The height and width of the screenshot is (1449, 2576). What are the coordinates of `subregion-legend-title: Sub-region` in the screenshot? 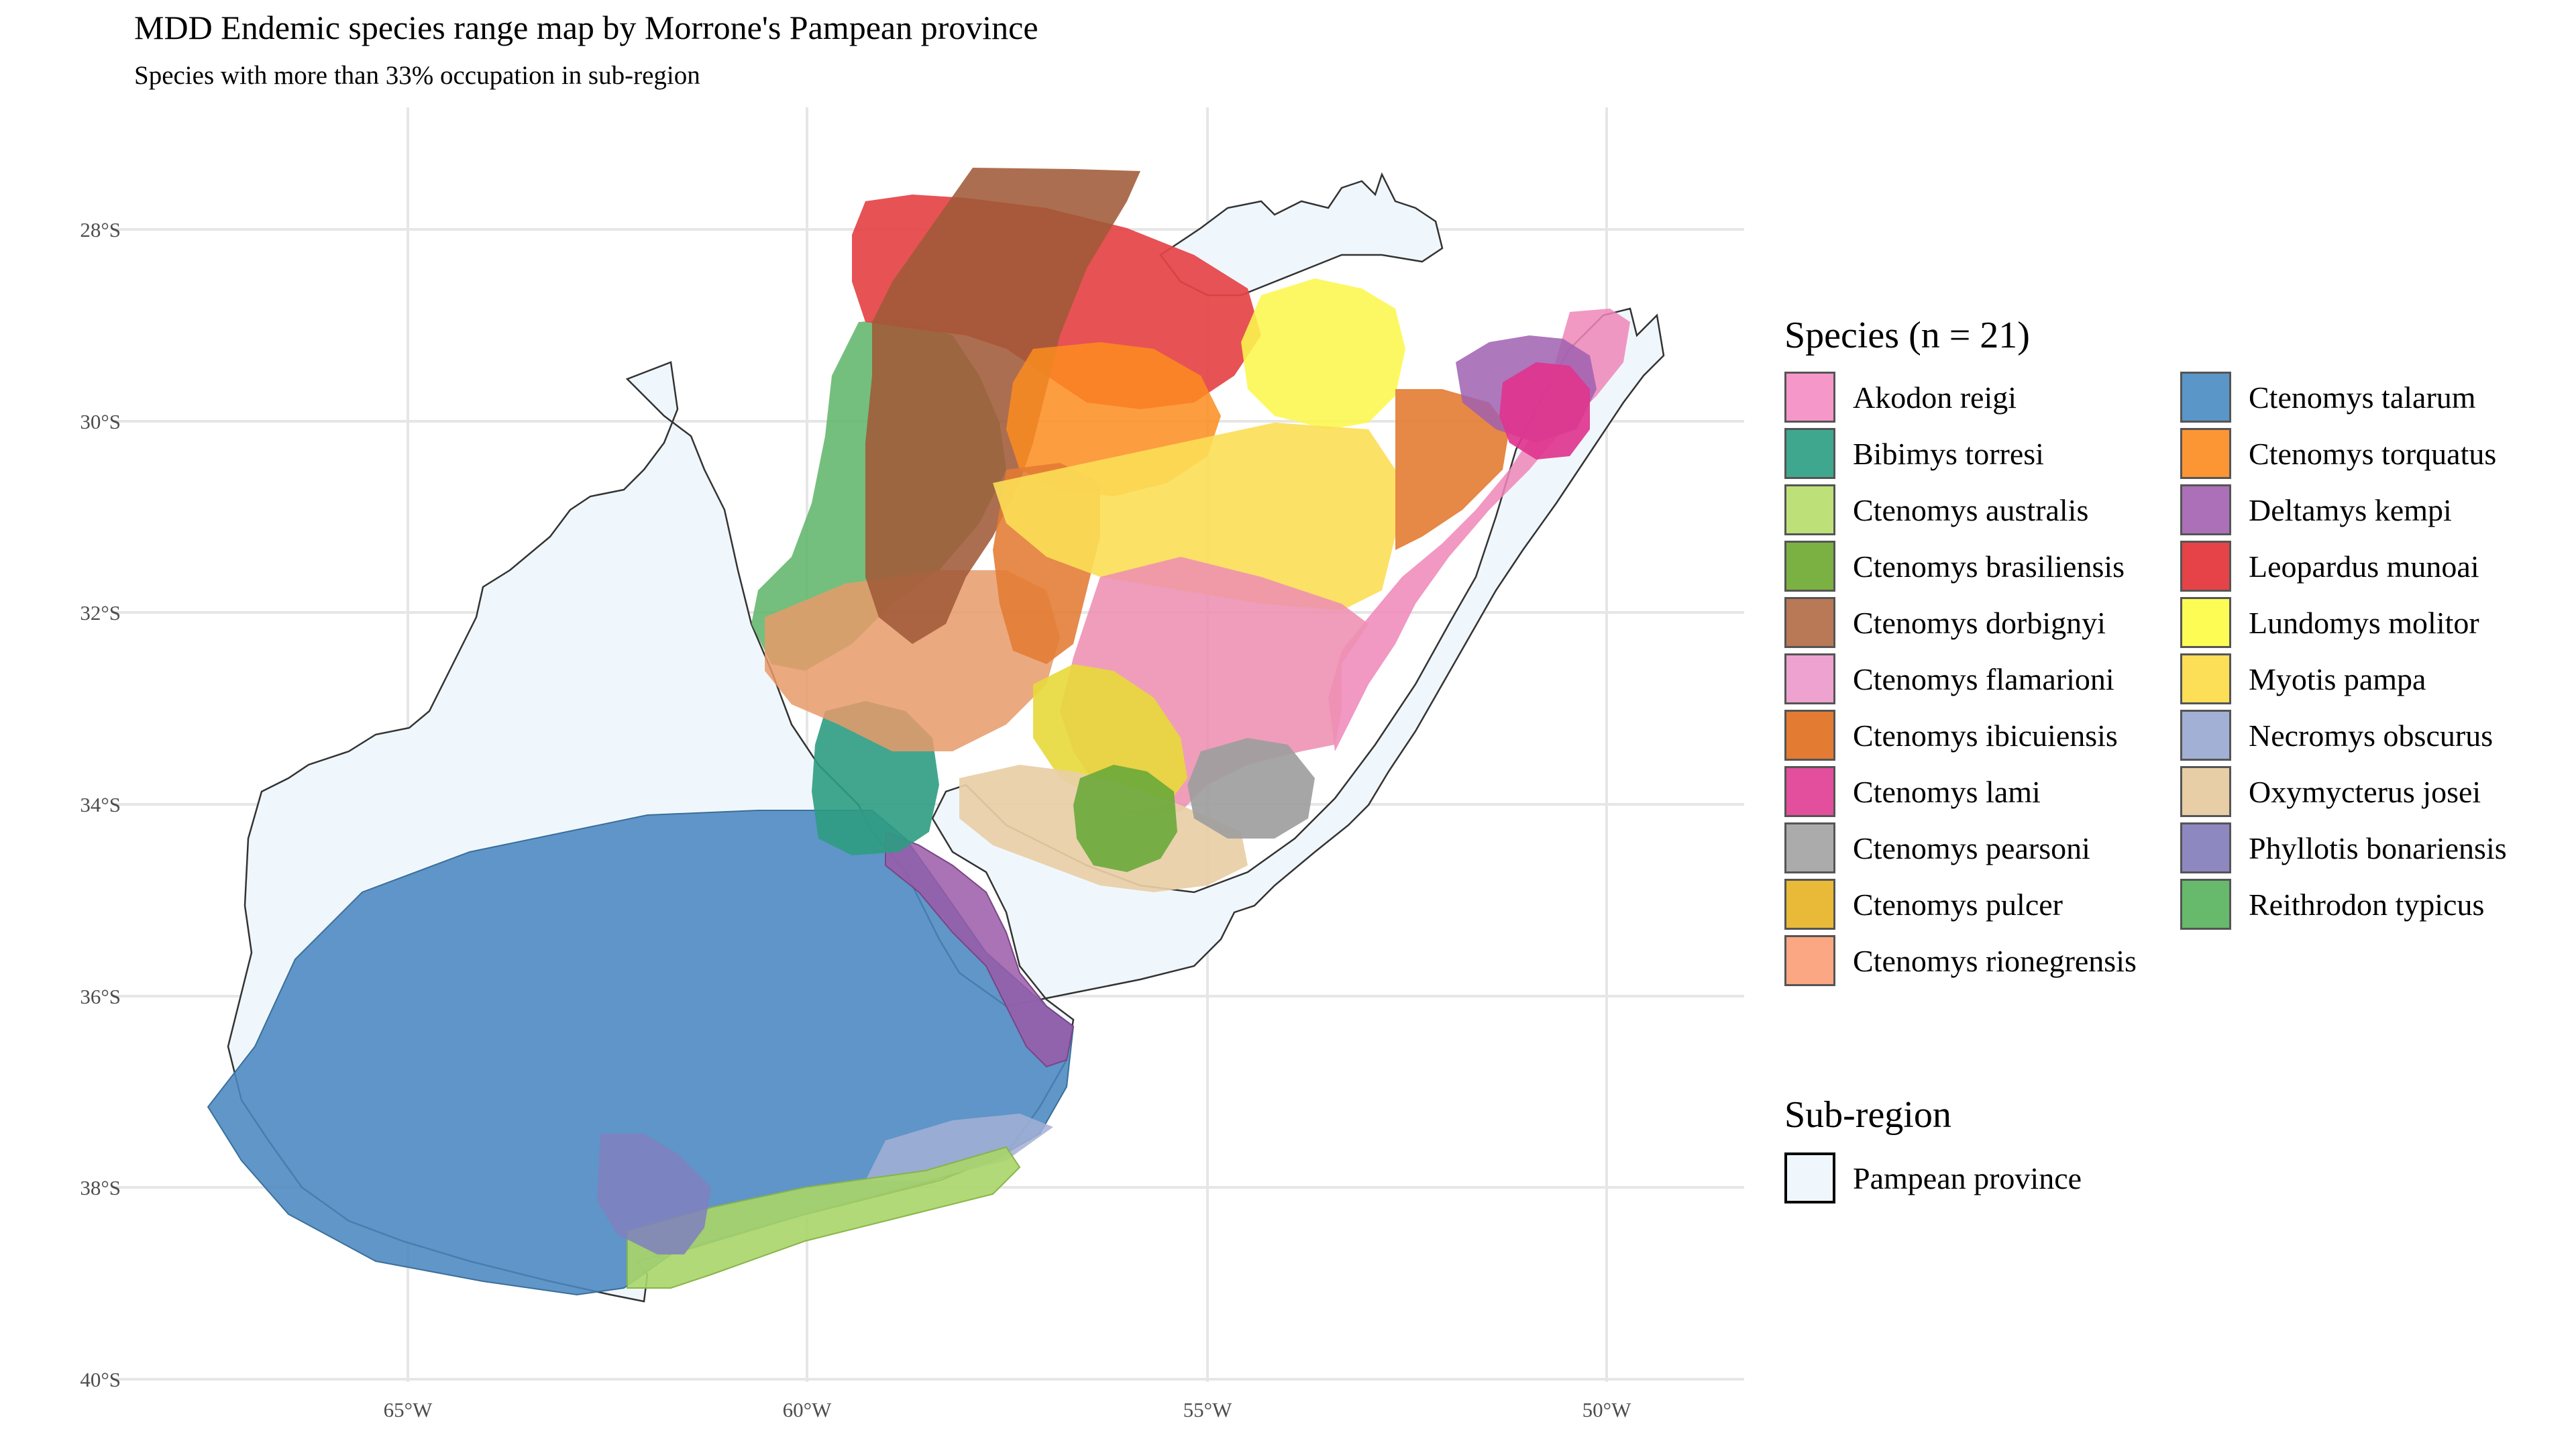 It's located at (1867, 1115).